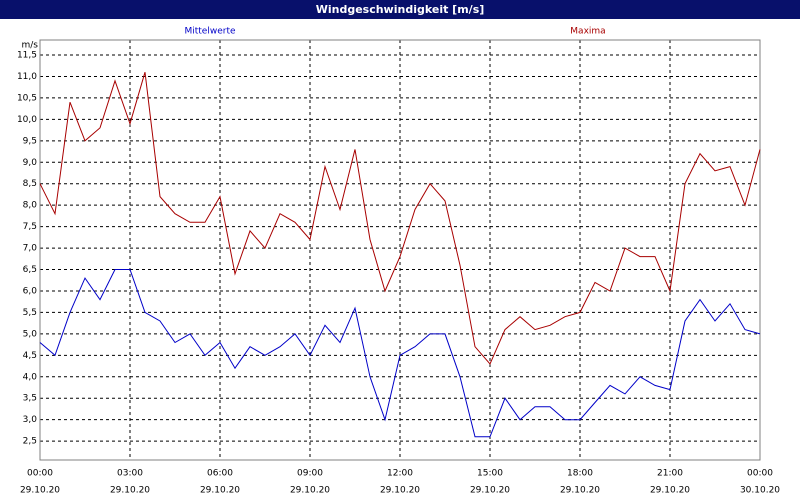  I want to click on y-tick-label: 10,5, so click(27, 98).